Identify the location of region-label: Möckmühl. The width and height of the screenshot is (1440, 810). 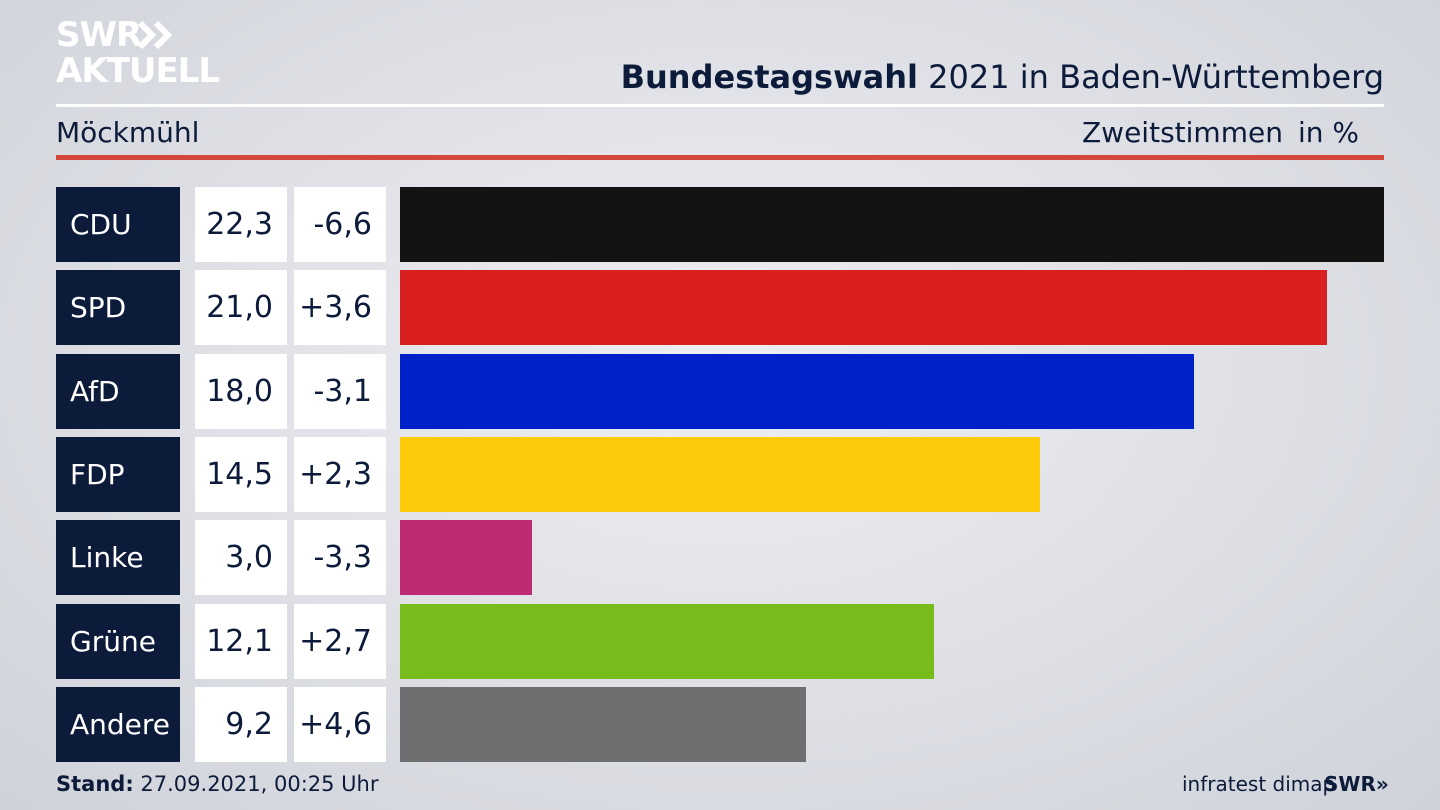
(128, 132).